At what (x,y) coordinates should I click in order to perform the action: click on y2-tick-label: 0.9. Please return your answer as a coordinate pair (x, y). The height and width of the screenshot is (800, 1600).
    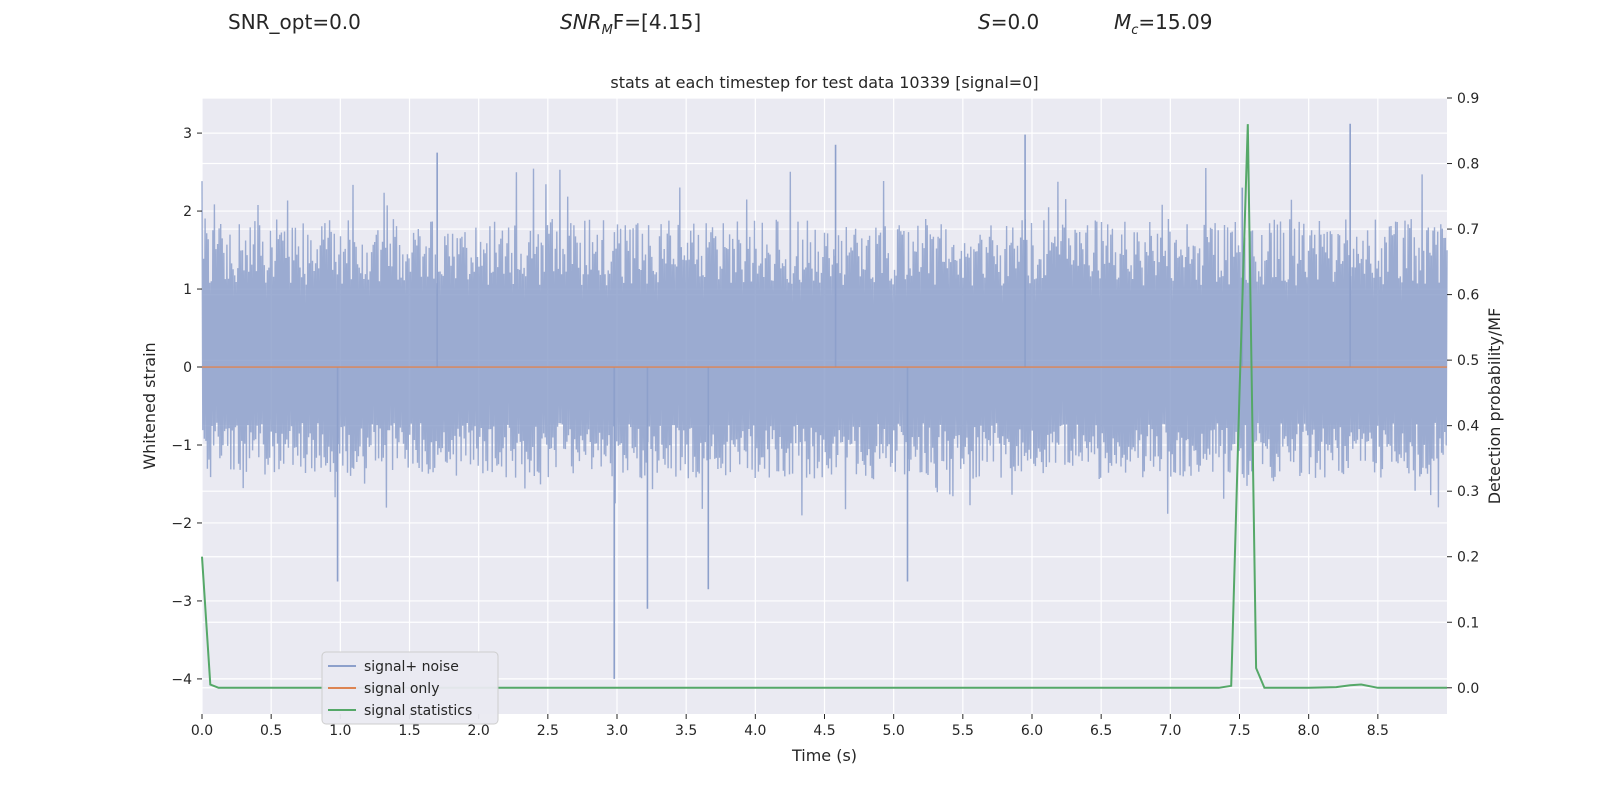
    Looking at the image, I should click on (1468, 99).